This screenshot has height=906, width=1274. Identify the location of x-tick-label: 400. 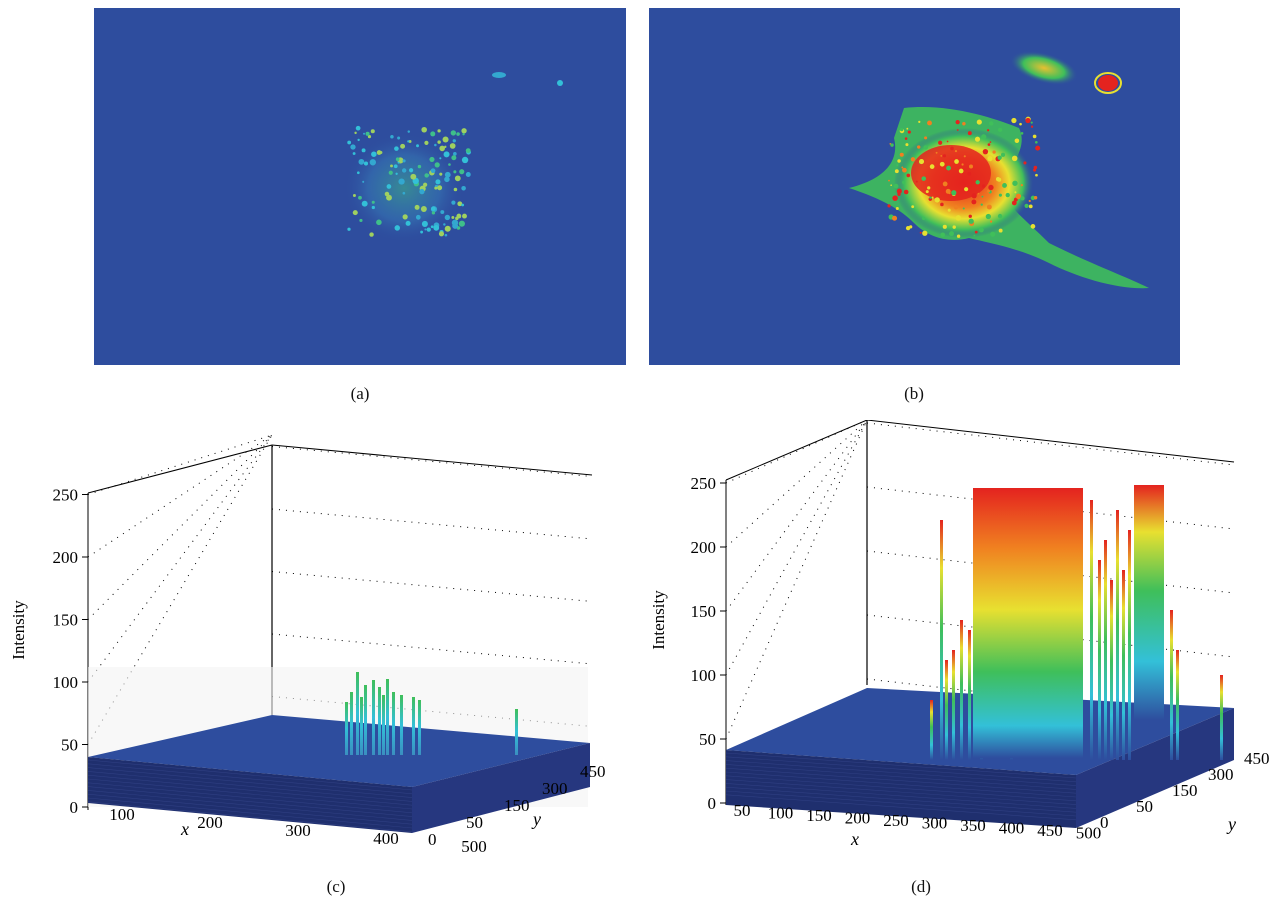
(386, 838).